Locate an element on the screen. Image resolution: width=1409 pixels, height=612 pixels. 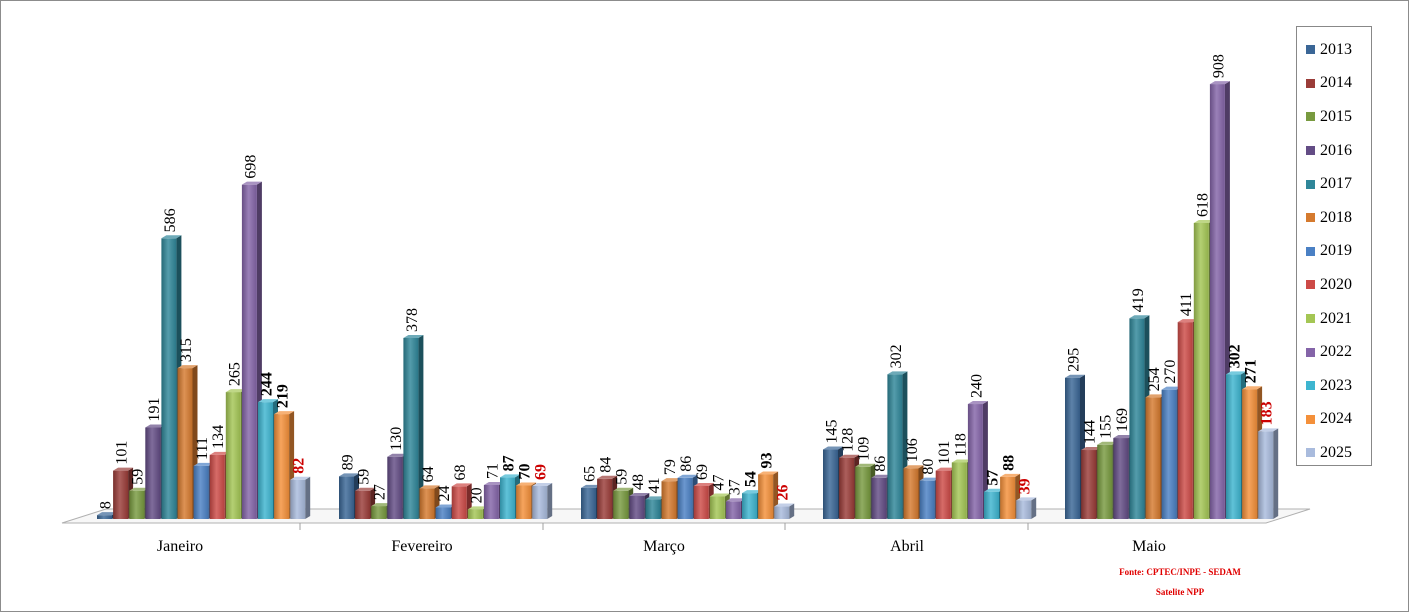
data-label-abril-2013: 145 is located at coordinates (832, 432).